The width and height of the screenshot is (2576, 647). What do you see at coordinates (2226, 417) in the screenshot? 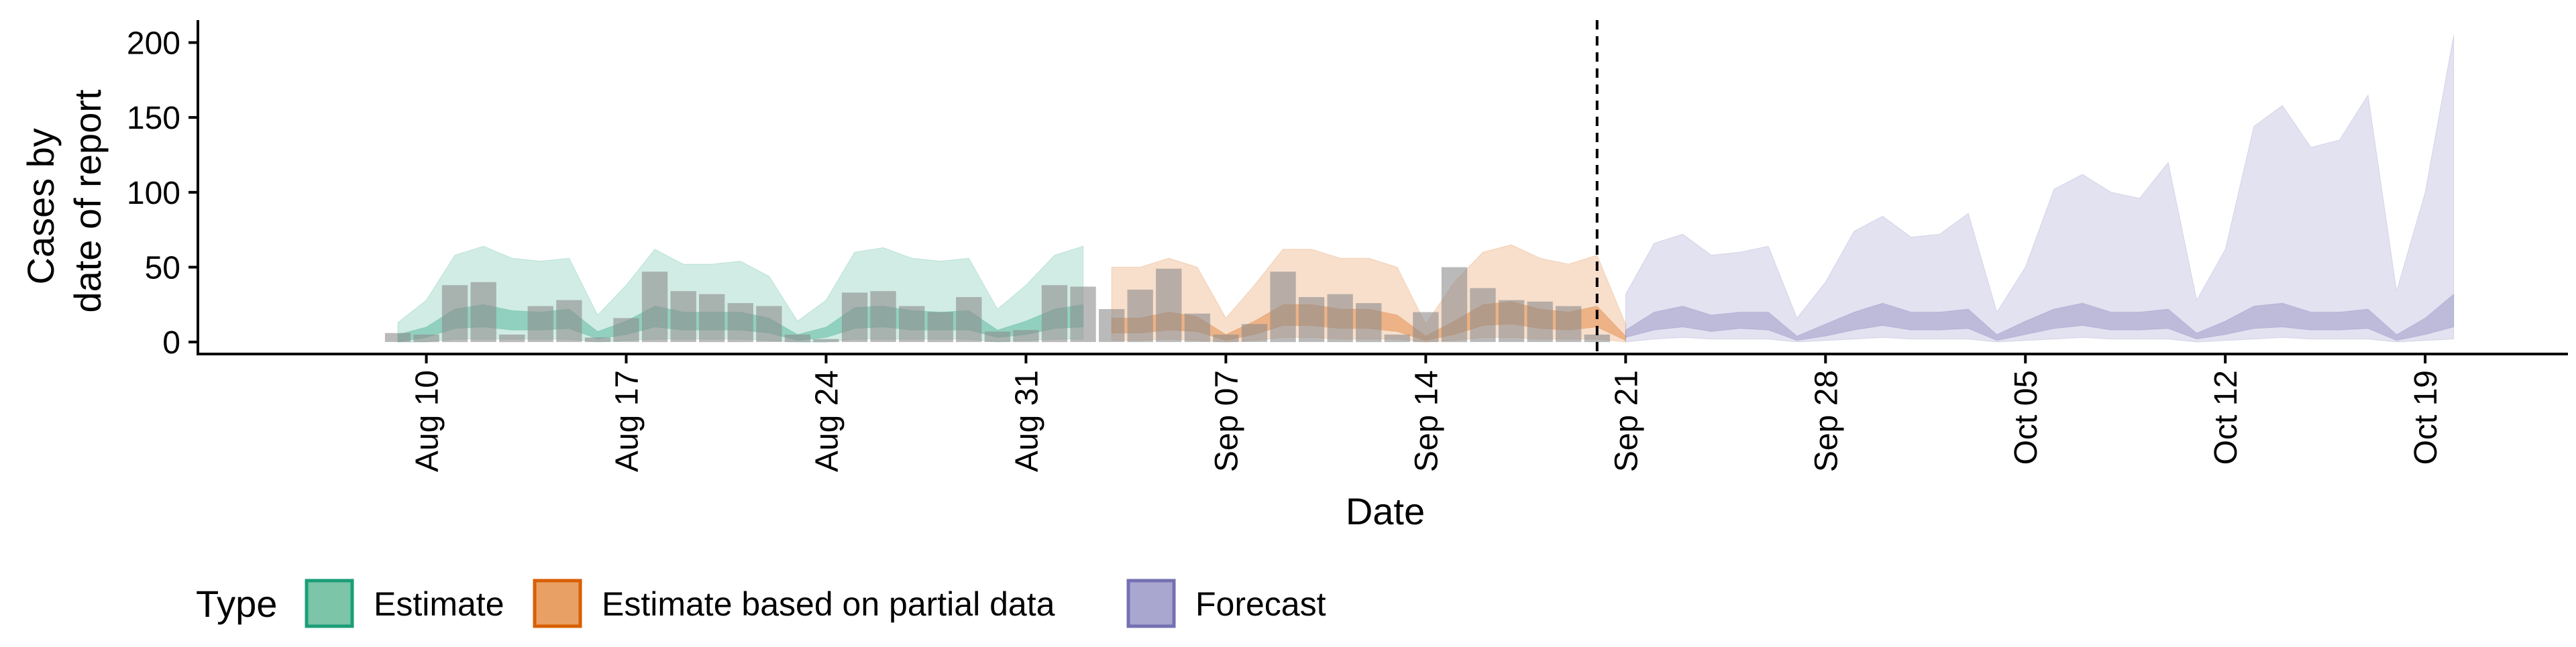
I see `x-tick-label: Oct 12` at bounding box center [2226, 417].